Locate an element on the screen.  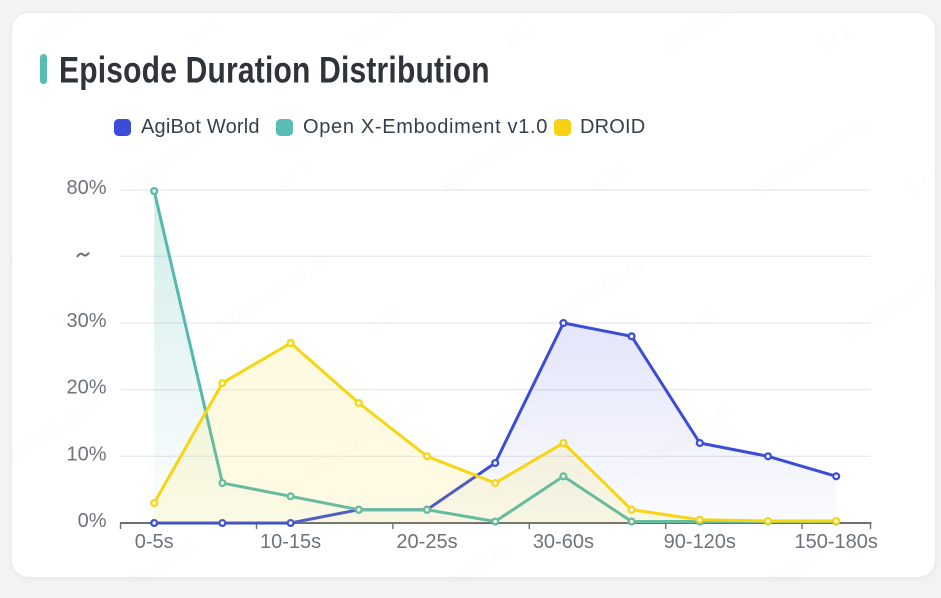
svg-text: 90-120s is located at coordinates (700, 542).